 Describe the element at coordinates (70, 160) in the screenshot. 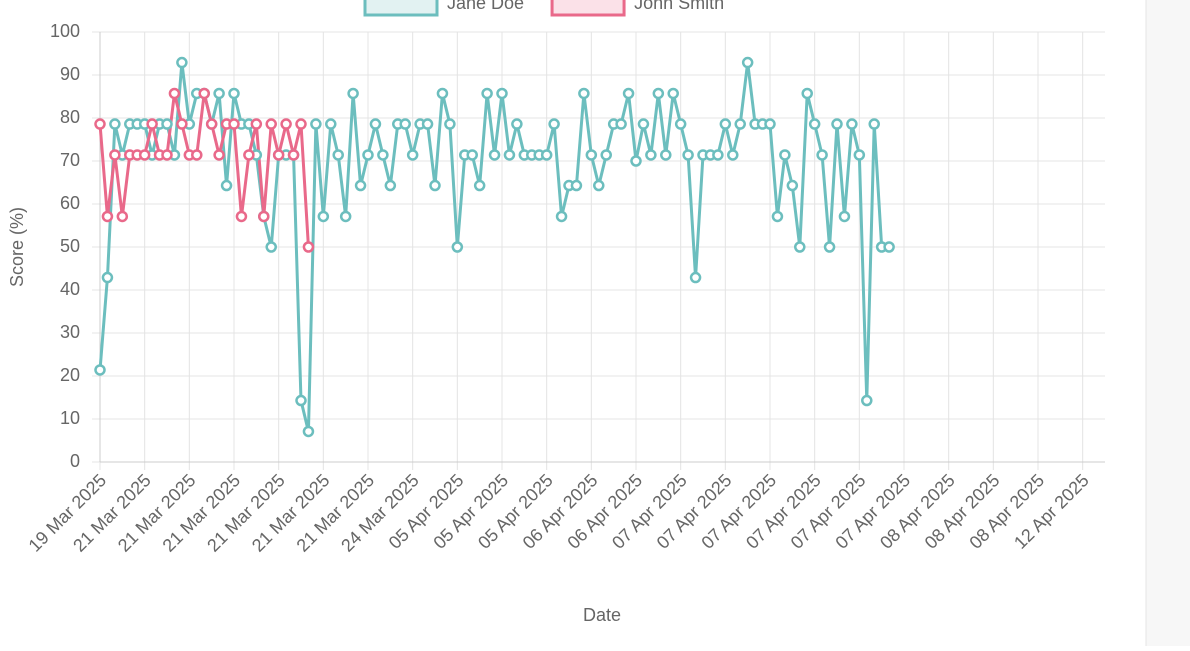

I see `y-tick-label: 70` at that location.